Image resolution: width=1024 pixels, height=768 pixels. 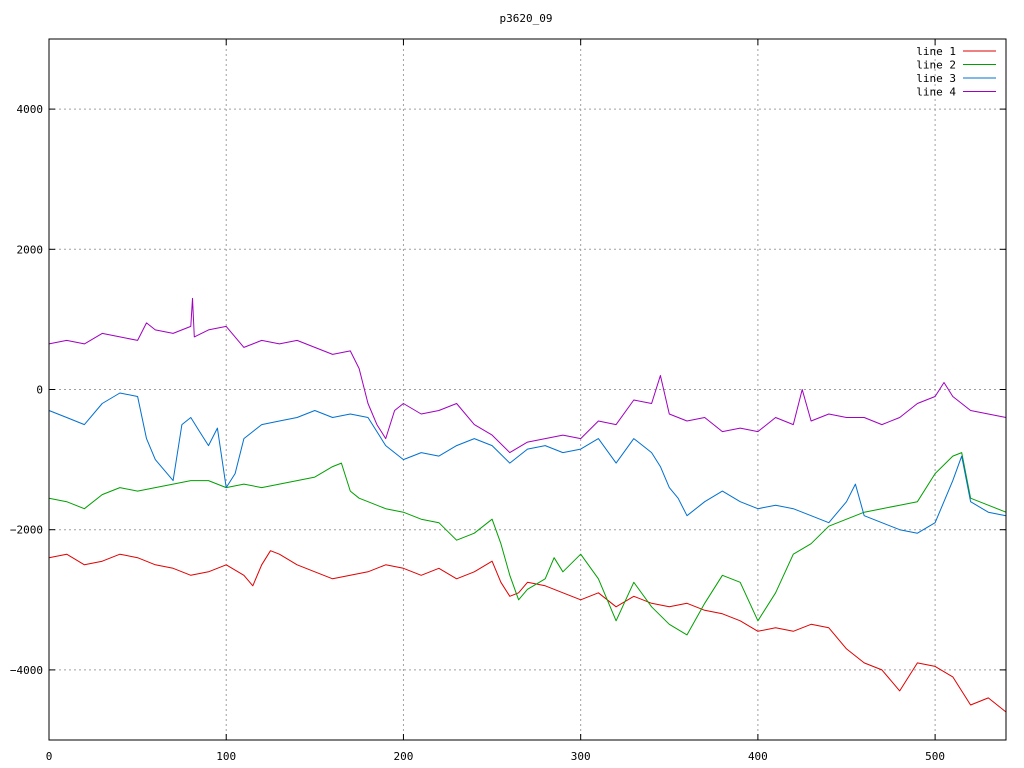 What do you see at coordinates (26, 530) in the screenshot?
I see `y-tick-label: −2000` at bounding box center [26, 530].